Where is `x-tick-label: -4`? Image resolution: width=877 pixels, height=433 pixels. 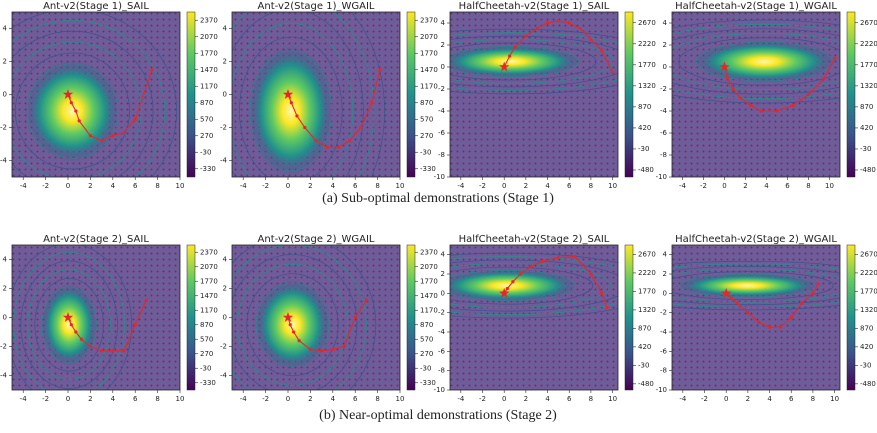
x-tick-label: -4 is located at coordinates (244, 399).